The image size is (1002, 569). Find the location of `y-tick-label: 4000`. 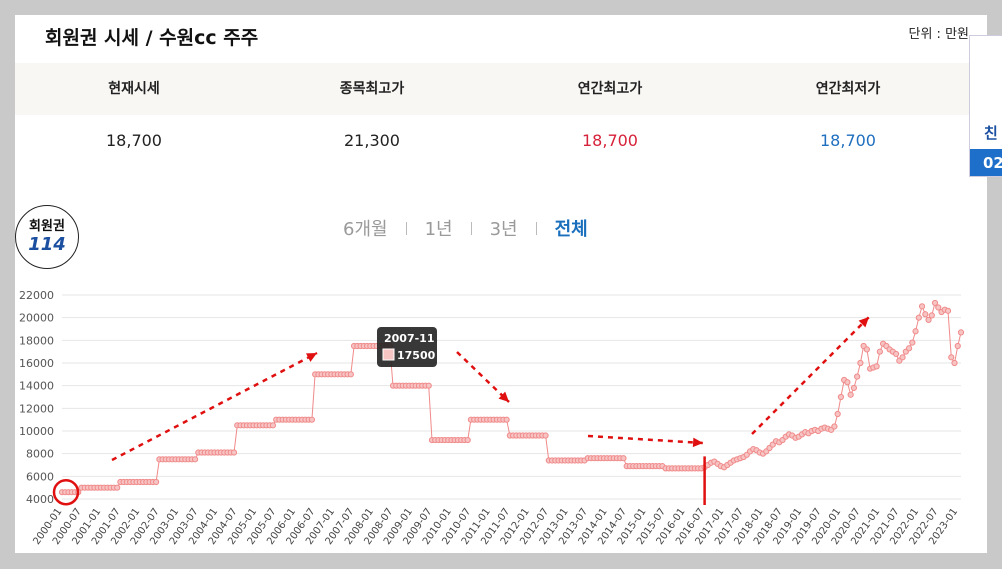

y-tick-label: 4000 is located at coordinates (40, 499).